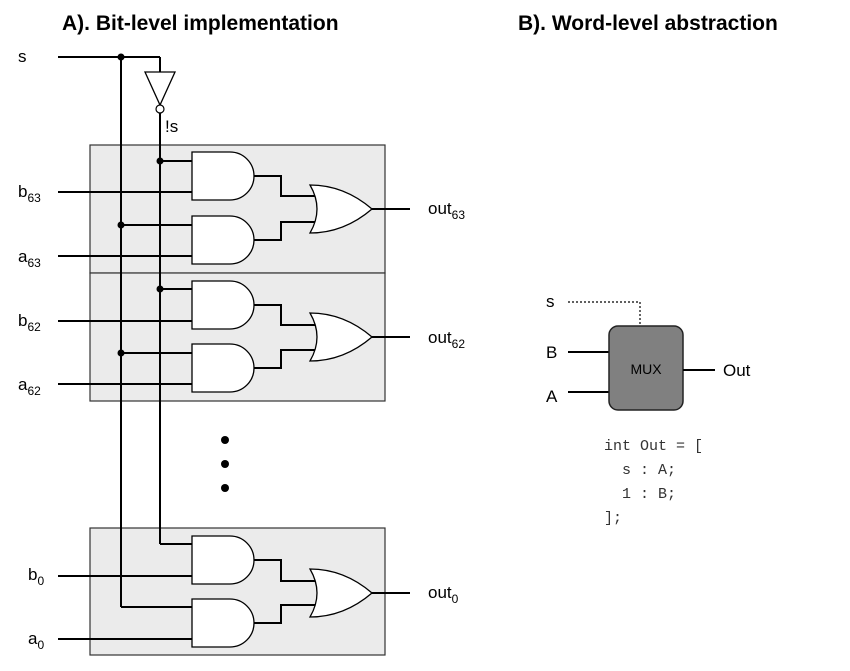  Describe the element at coordinates (29, 386) in the screenshot. I see `input-a62-label: a62` at that location.